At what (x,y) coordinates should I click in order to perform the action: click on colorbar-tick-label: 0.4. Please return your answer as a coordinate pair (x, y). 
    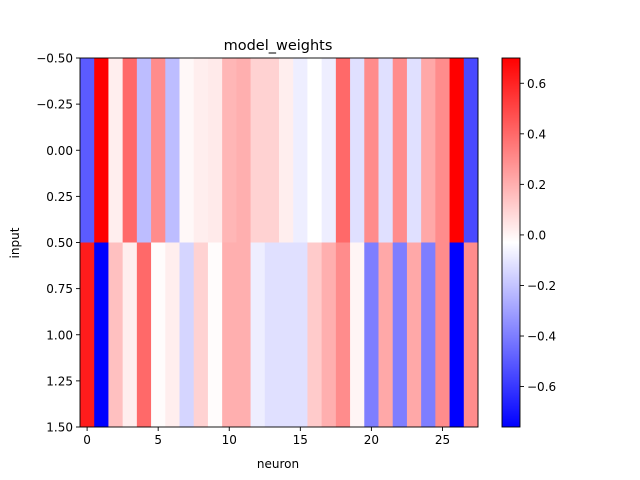
    Looking at the image, I should click on (536, 134).